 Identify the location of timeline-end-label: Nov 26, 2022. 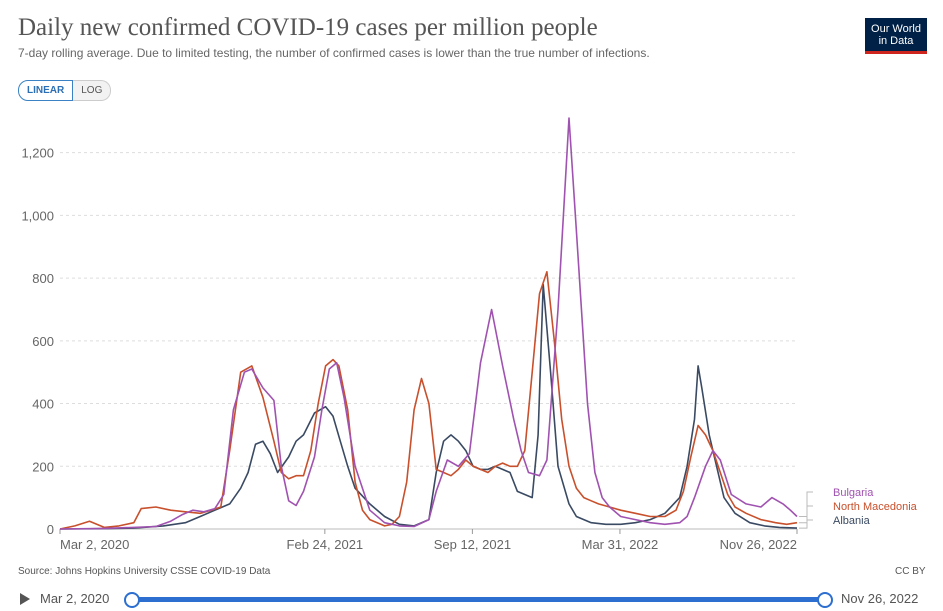
(880, 598).